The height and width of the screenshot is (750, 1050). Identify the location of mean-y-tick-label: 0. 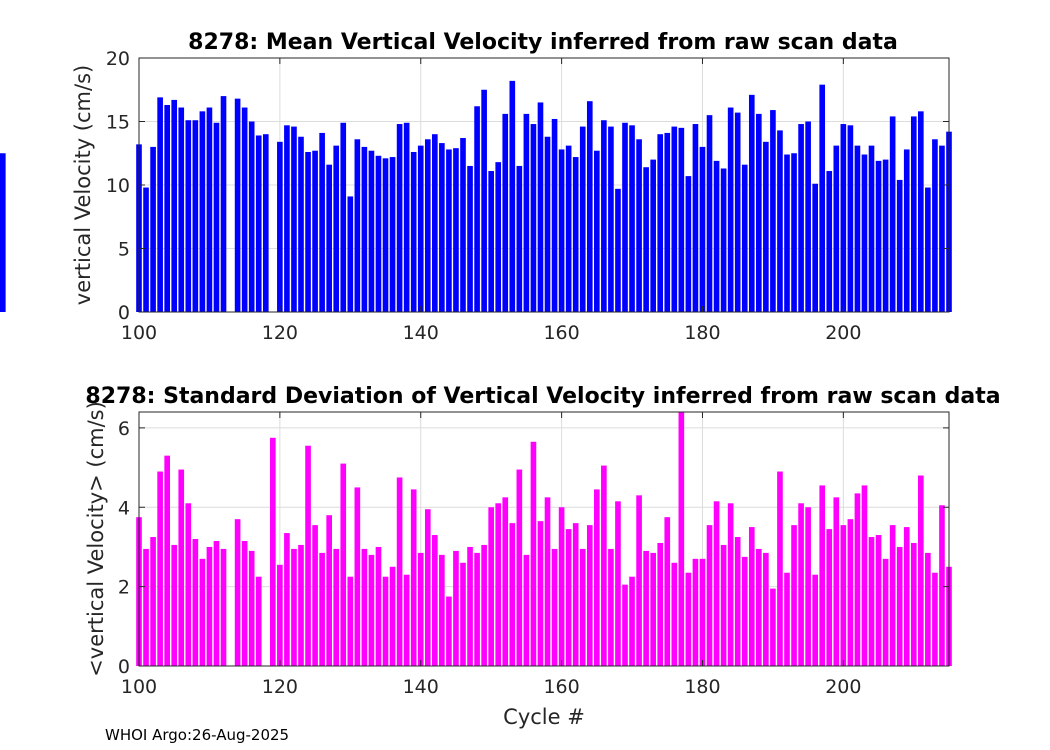
(124, 313).